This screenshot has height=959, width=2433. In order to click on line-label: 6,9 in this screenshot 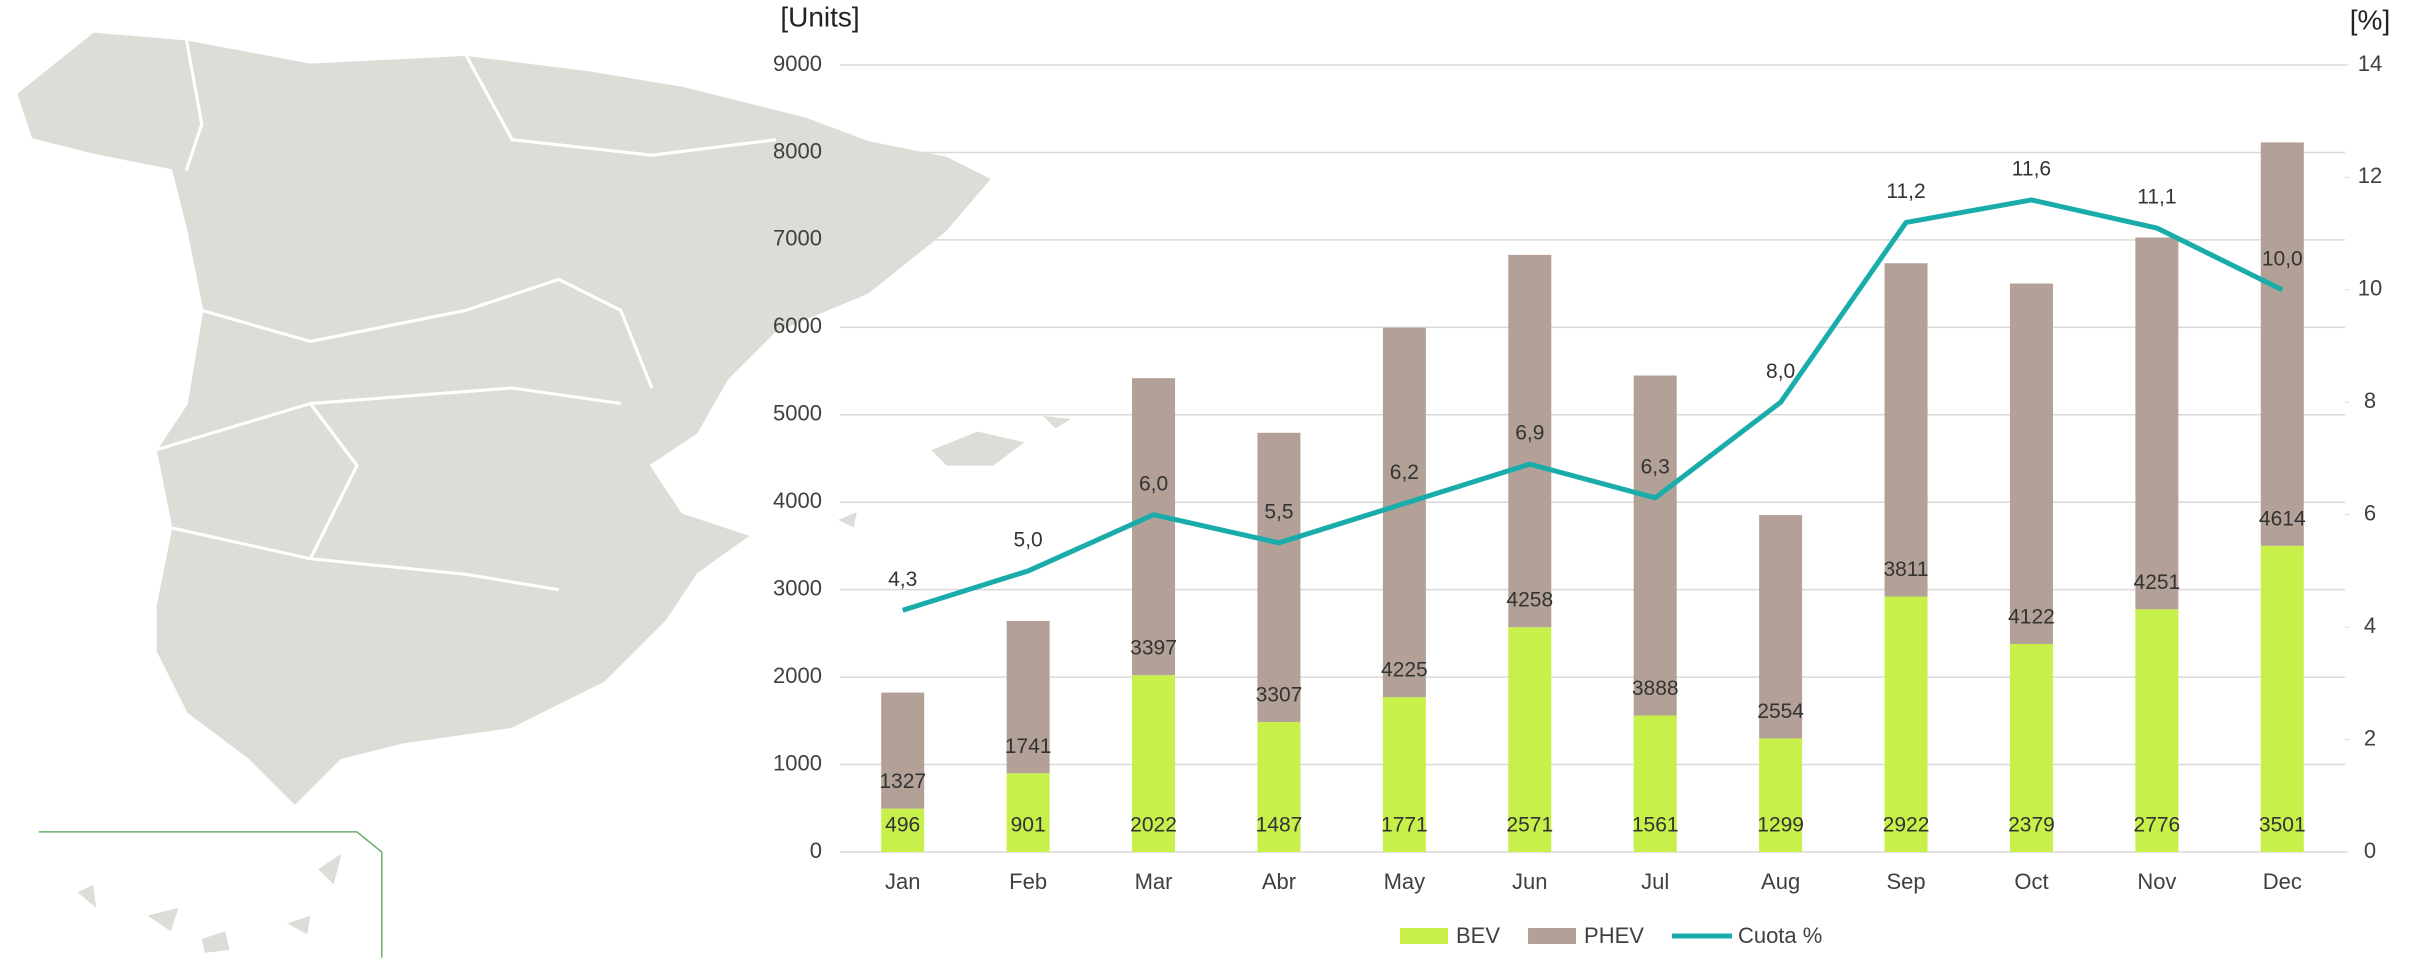, I will do `click(1529, 433)`.